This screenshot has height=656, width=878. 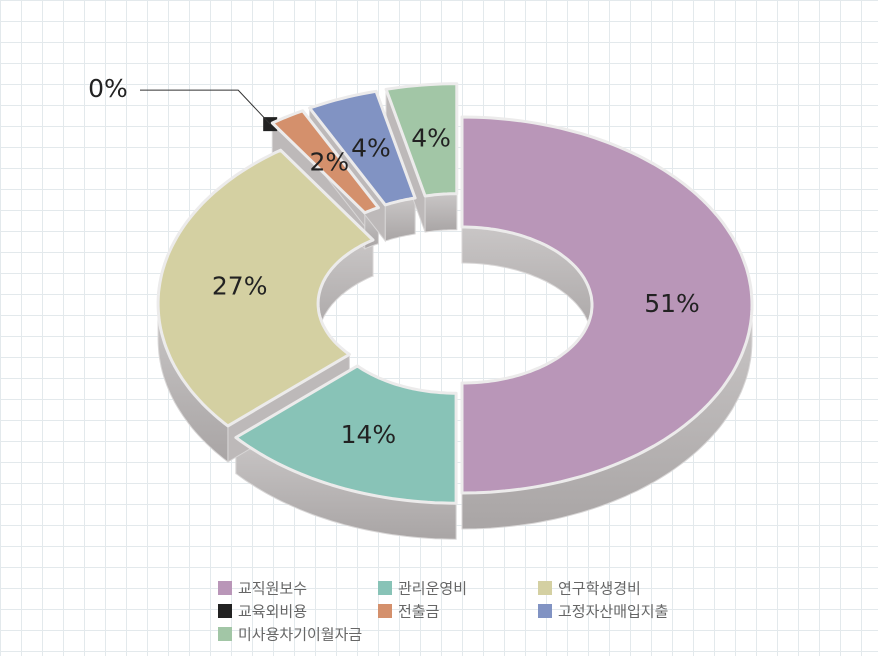 I want to click on legend-label: 연구학생경비, so click(x=599, y=589).